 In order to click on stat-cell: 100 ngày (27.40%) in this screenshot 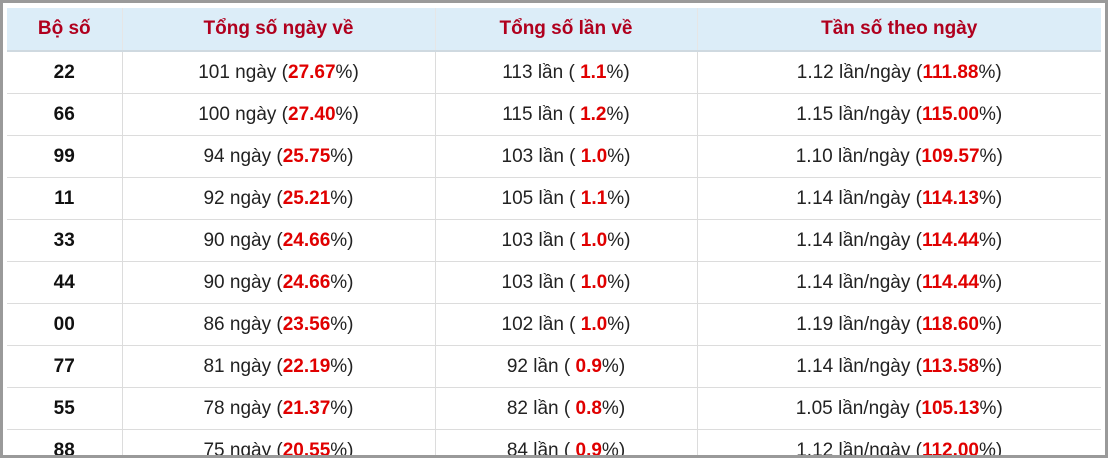, I will do `click(279, 114)`.